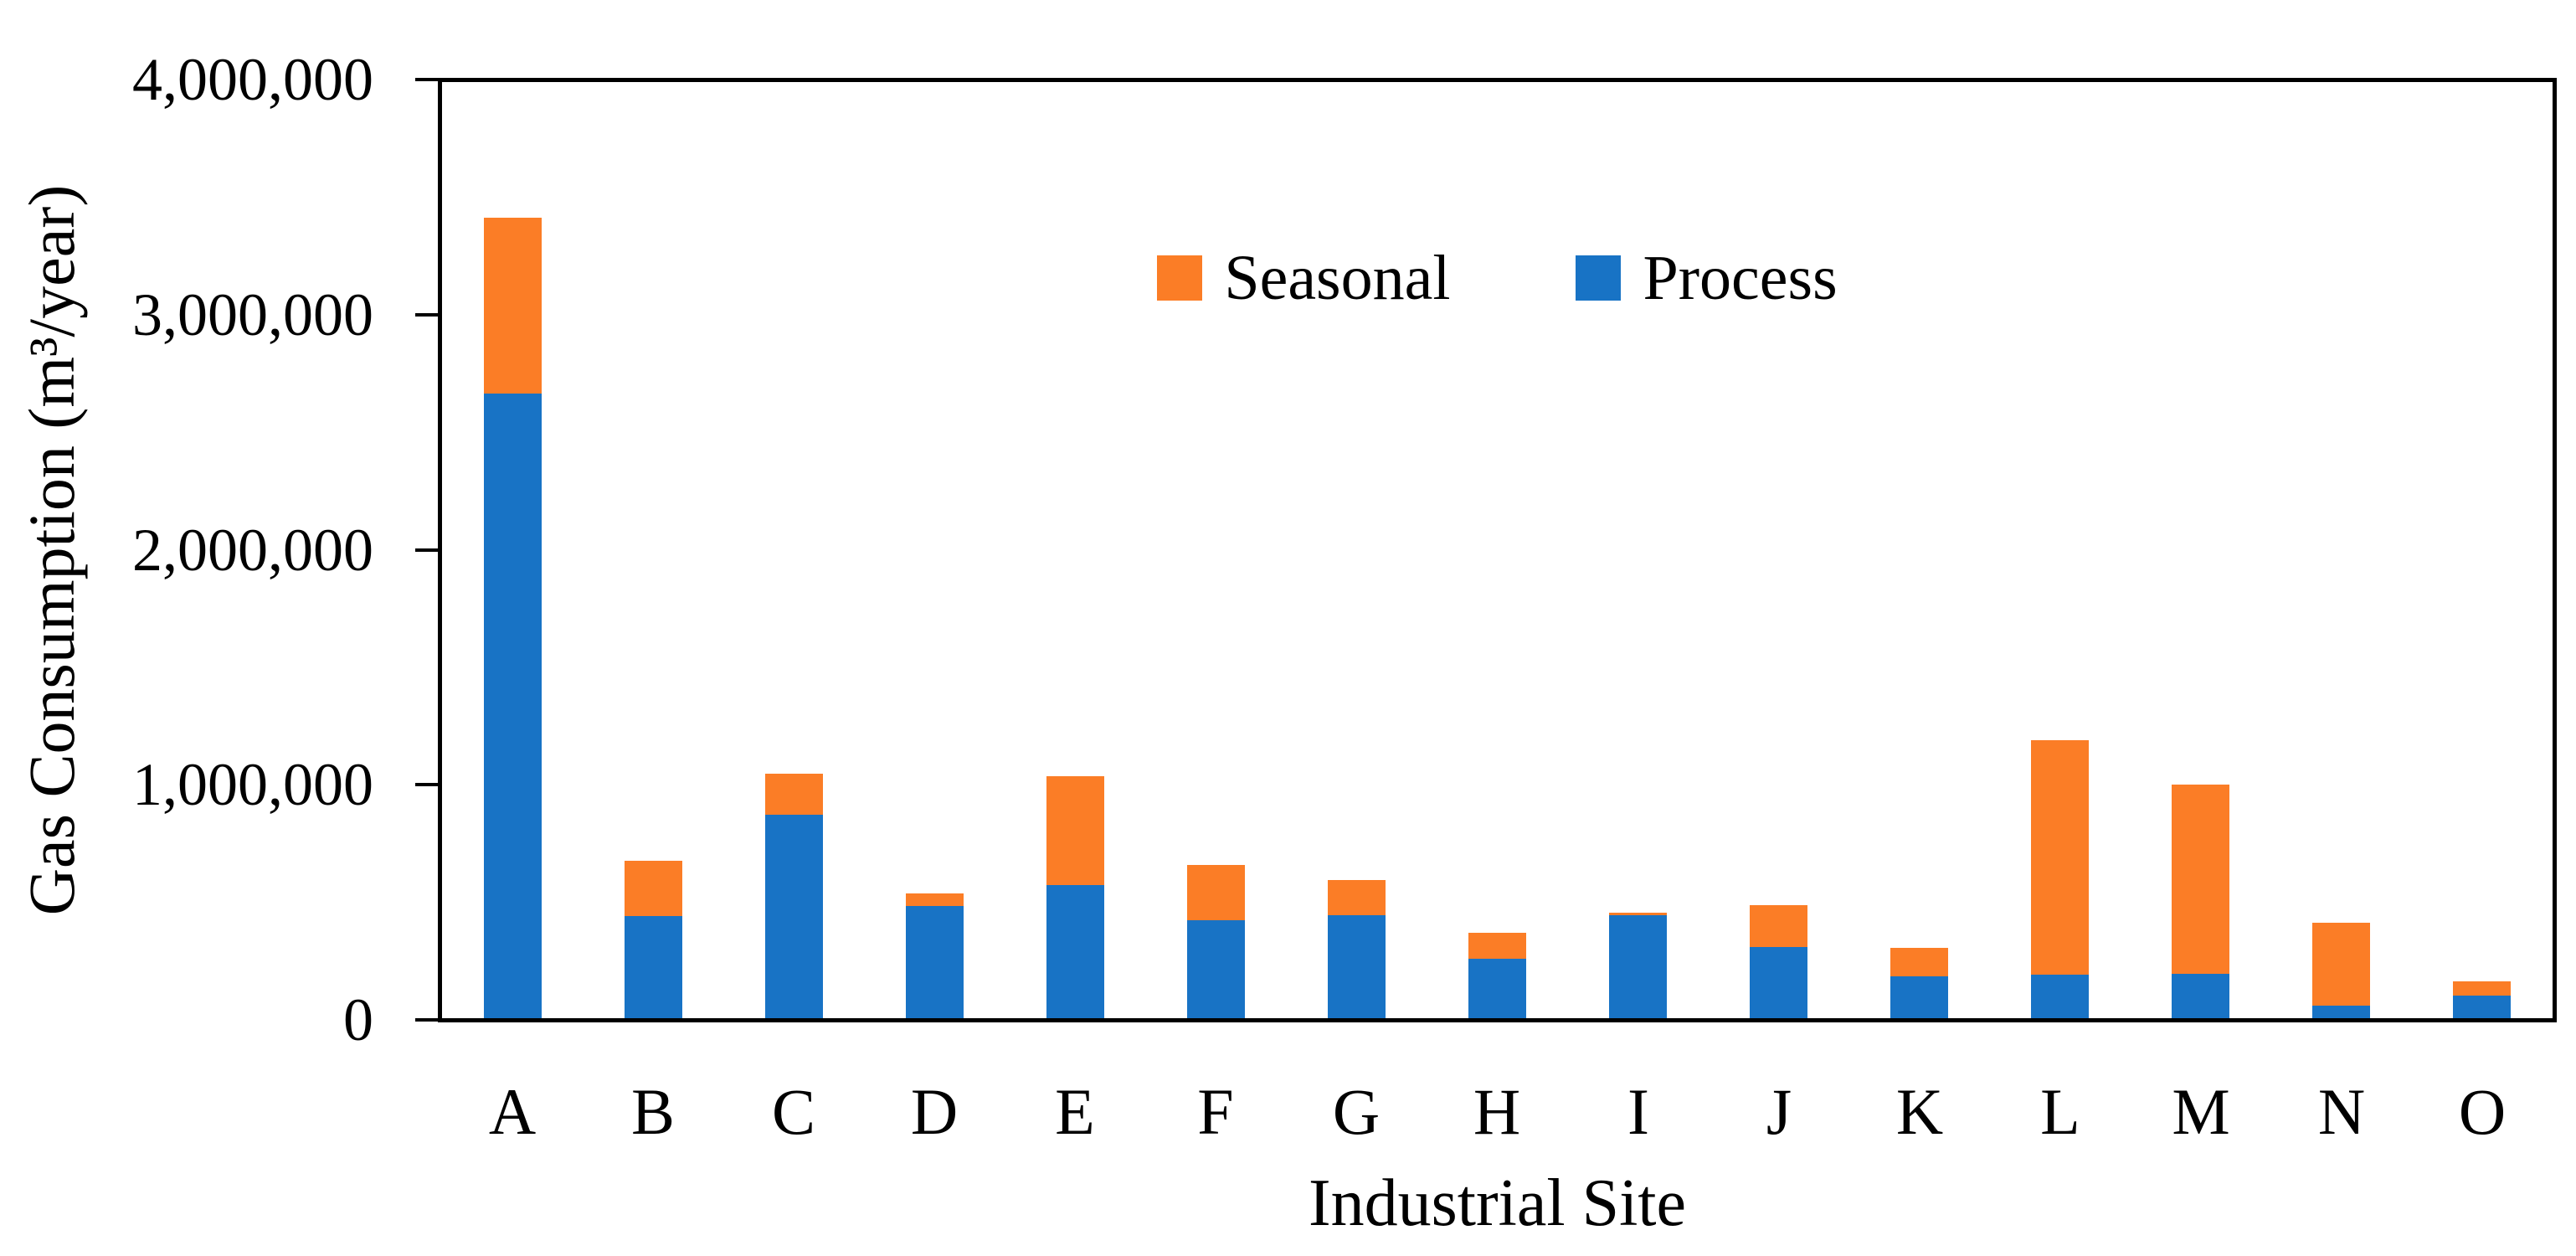 The height and width of the screenshot is (1256, 2576). What do you see at coordinates (935, 1111) in the screenshot?
I see `x-tick-label-D: D` at bounding box center [935, 1111].